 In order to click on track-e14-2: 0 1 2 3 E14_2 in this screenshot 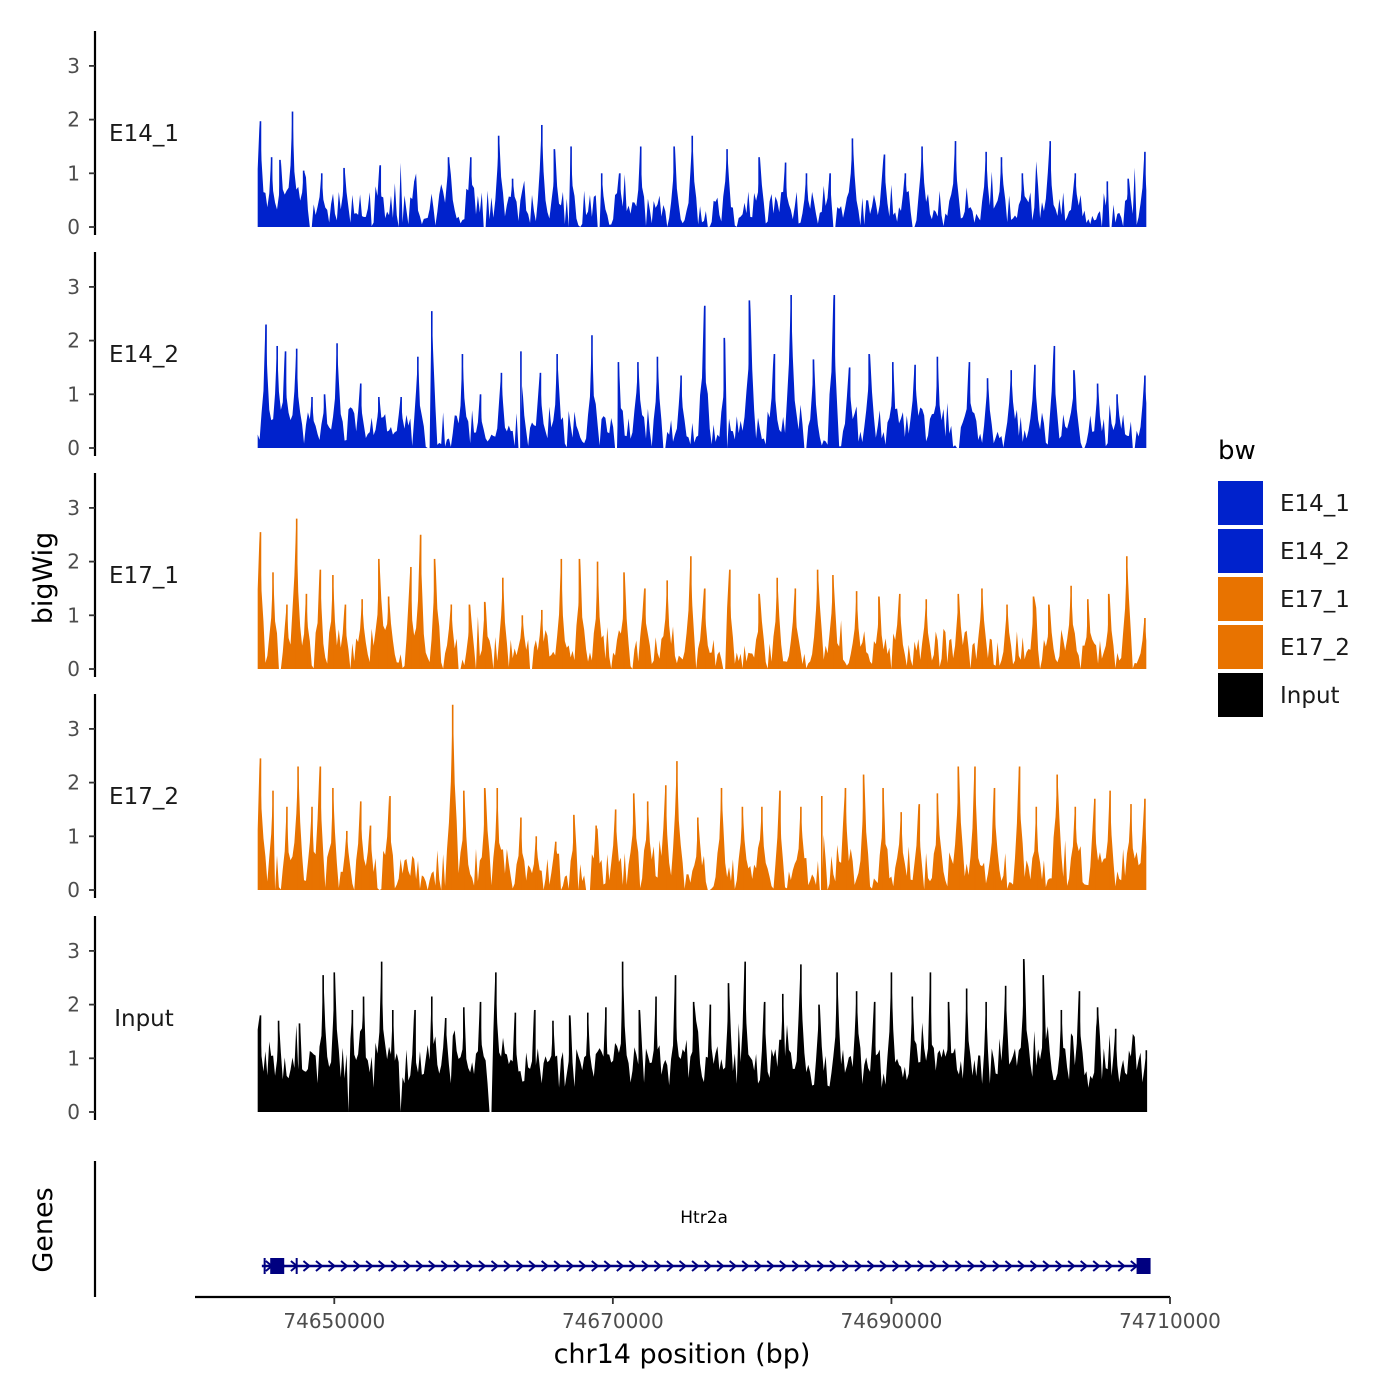, I will do `click(607, 356)`.